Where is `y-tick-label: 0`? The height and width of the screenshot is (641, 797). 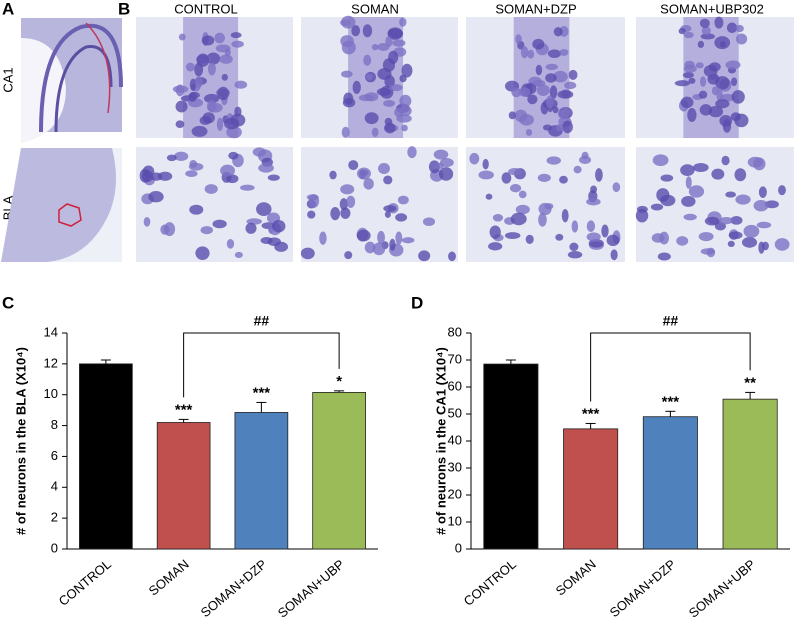
y-tick-label: 0 is located at coordinates (54, 547).